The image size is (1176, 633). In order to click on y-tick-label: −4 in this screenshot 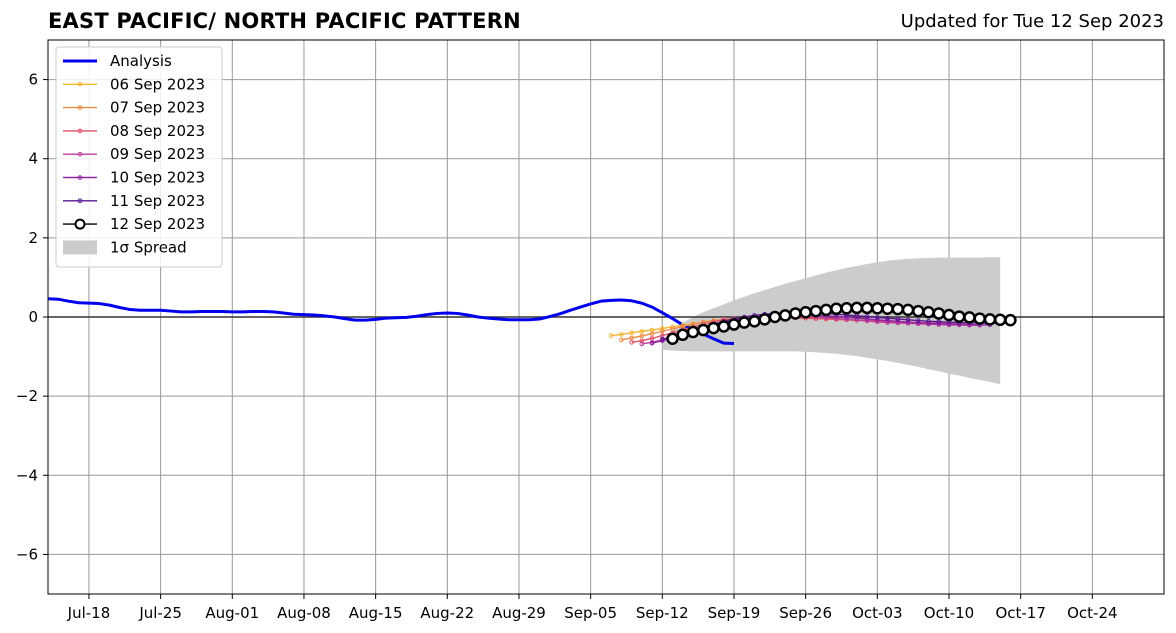, I will do `click(27, 475)`.